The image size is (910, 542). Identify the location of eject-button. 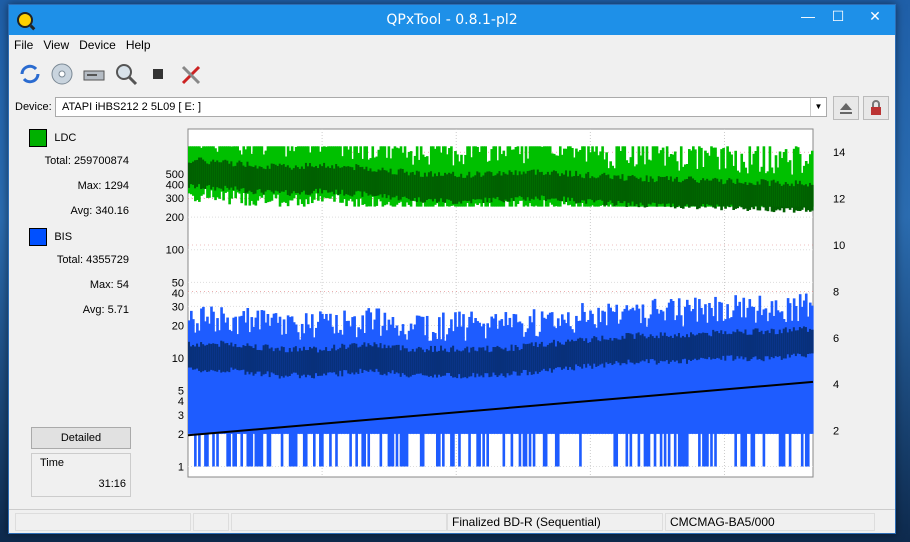
(846, 108).